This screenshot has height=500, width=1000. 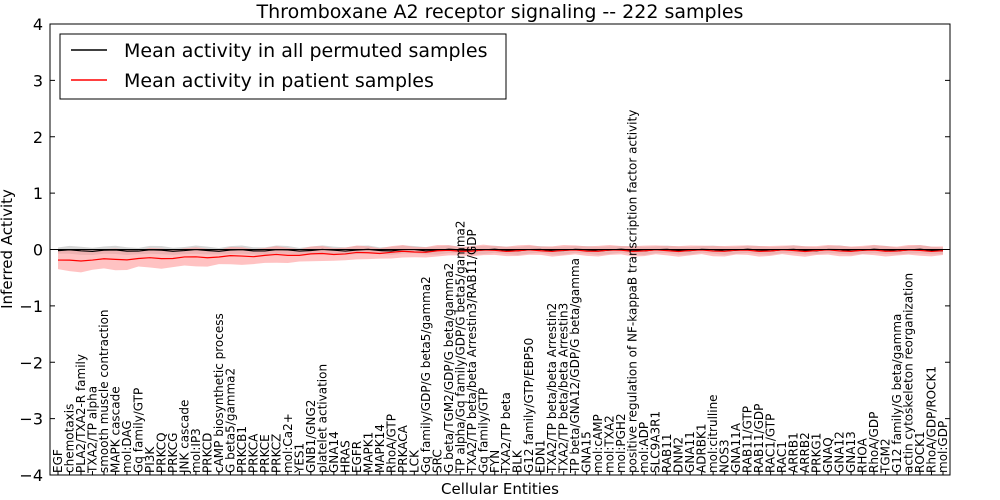 I want to click on x-tick-label: mol:DAG, so click(x=127, y=446).